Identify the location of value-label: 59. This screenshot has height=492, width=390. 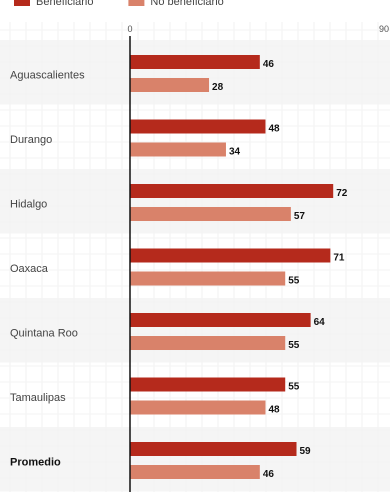
(306, 451).